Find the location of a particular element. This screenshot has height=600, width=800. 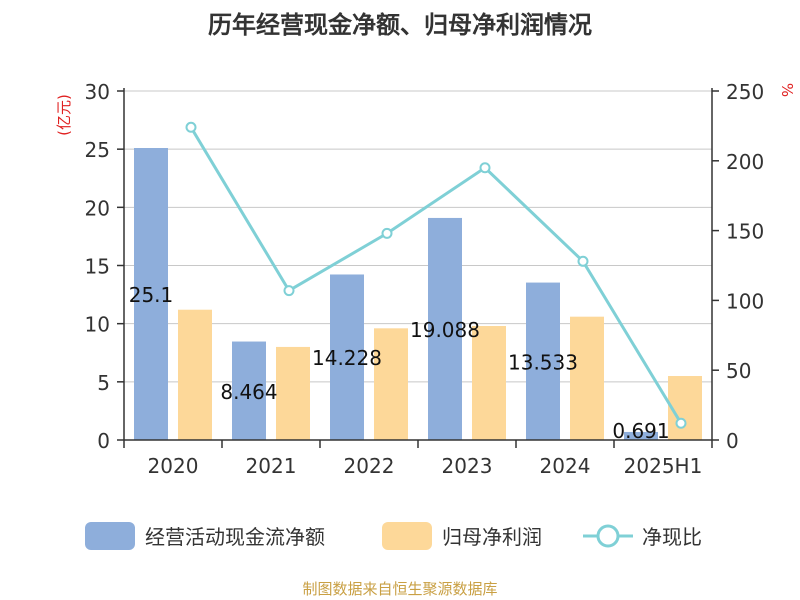

chart-title: 历年经营现金净额、归母净利润情况 is located at coordinates (400, 25).